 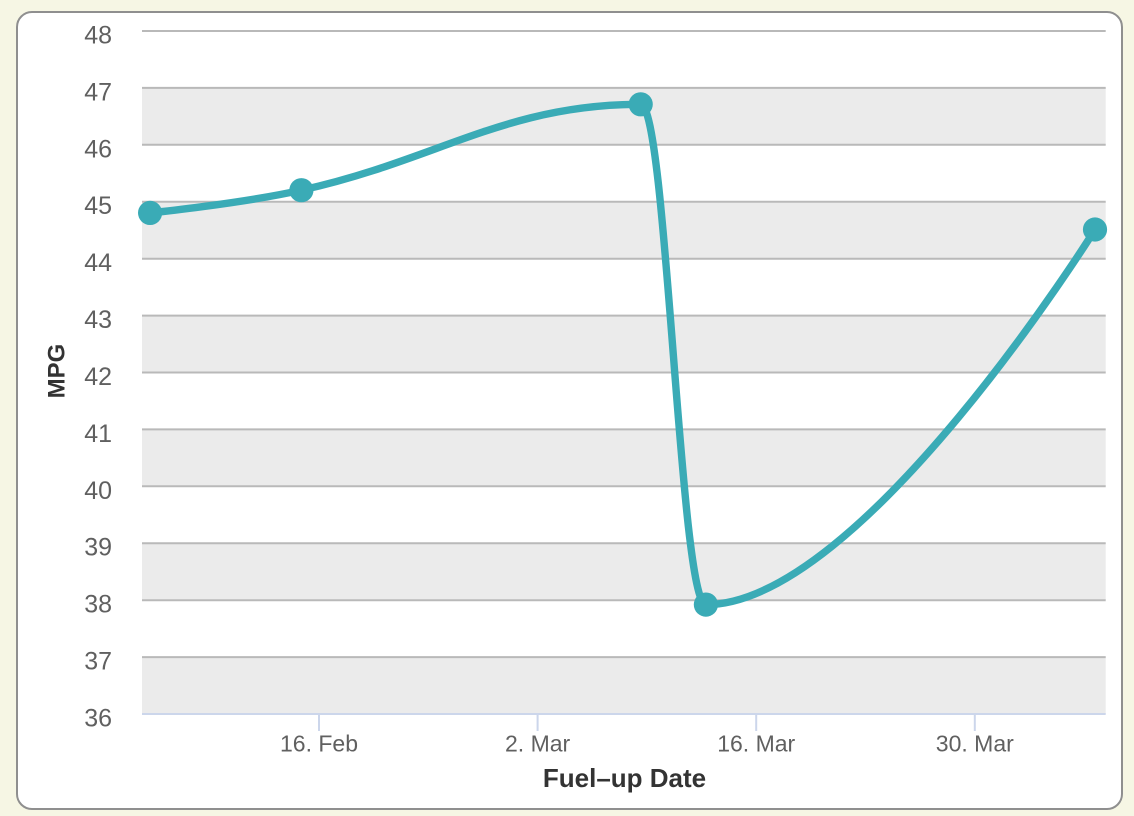 What do you see at coordinates (98, 320) in the screenshot?
I see `svg-text: 43` at bounding box center [98, 320].